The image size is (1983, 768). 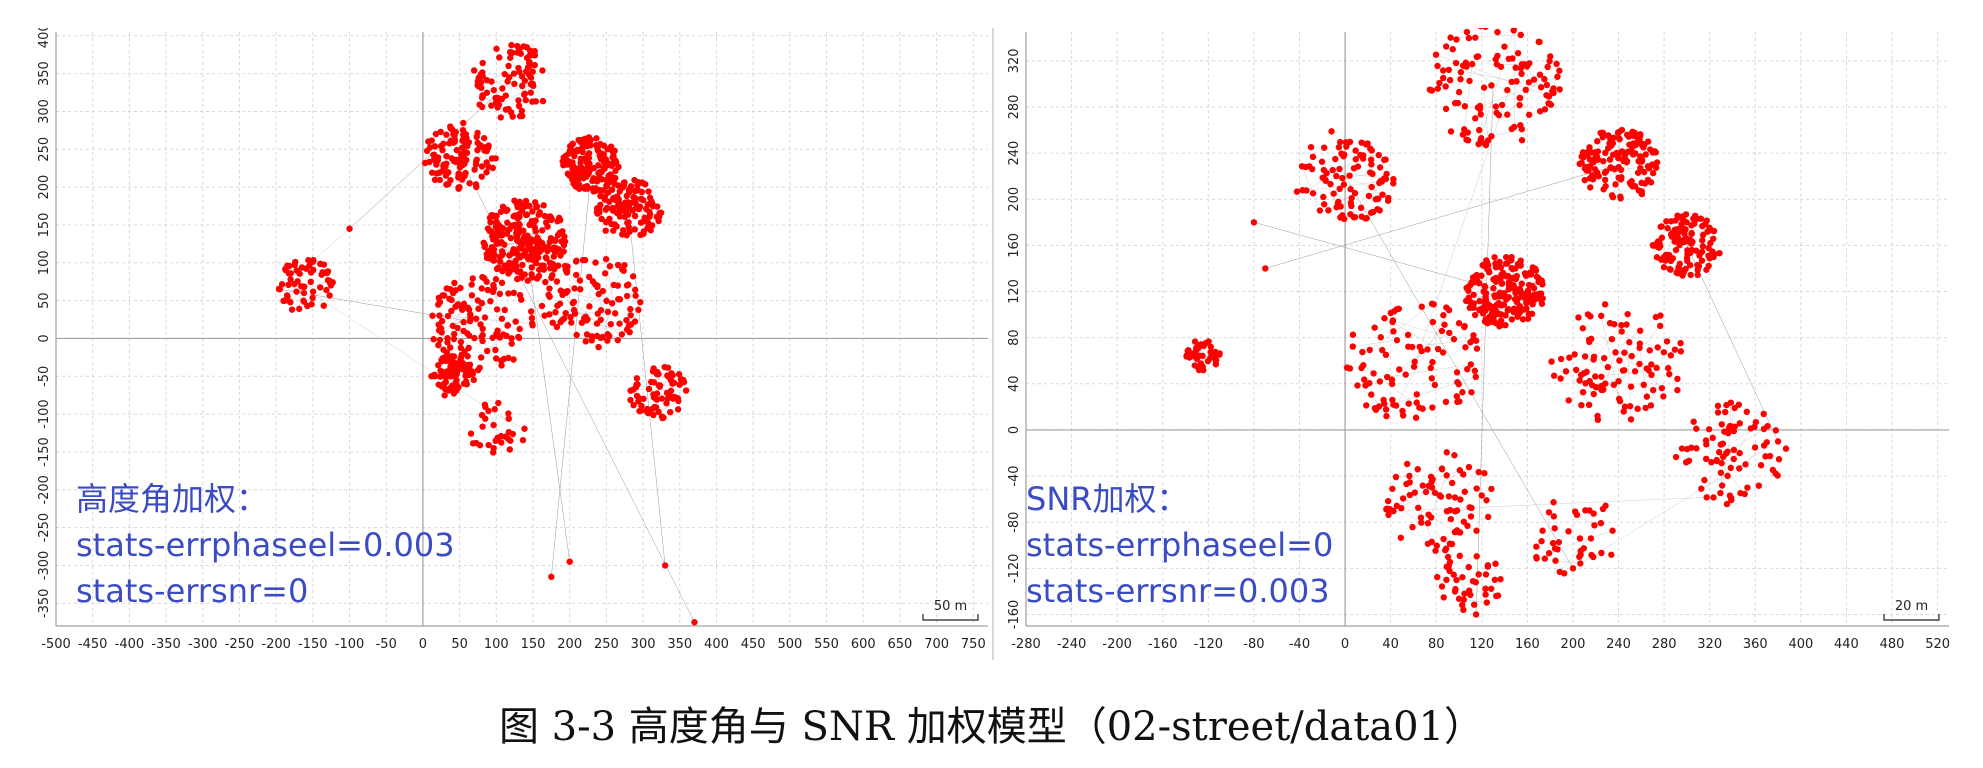 What do you see at coordinates (44, 149) in the screenshot?
I see `y-tick-label: 250` at bounding box center [44, 149].